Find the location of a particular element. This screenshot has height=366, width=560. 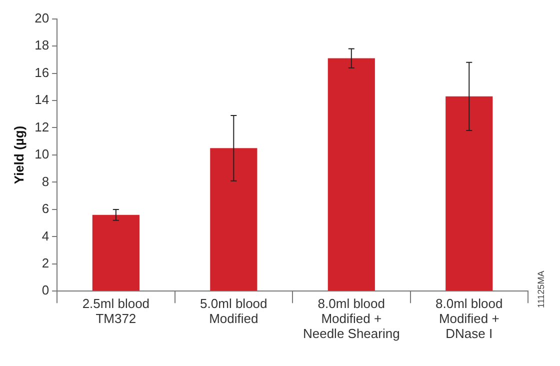

y-tick-label: 4 is located at coordinates (46, 236).